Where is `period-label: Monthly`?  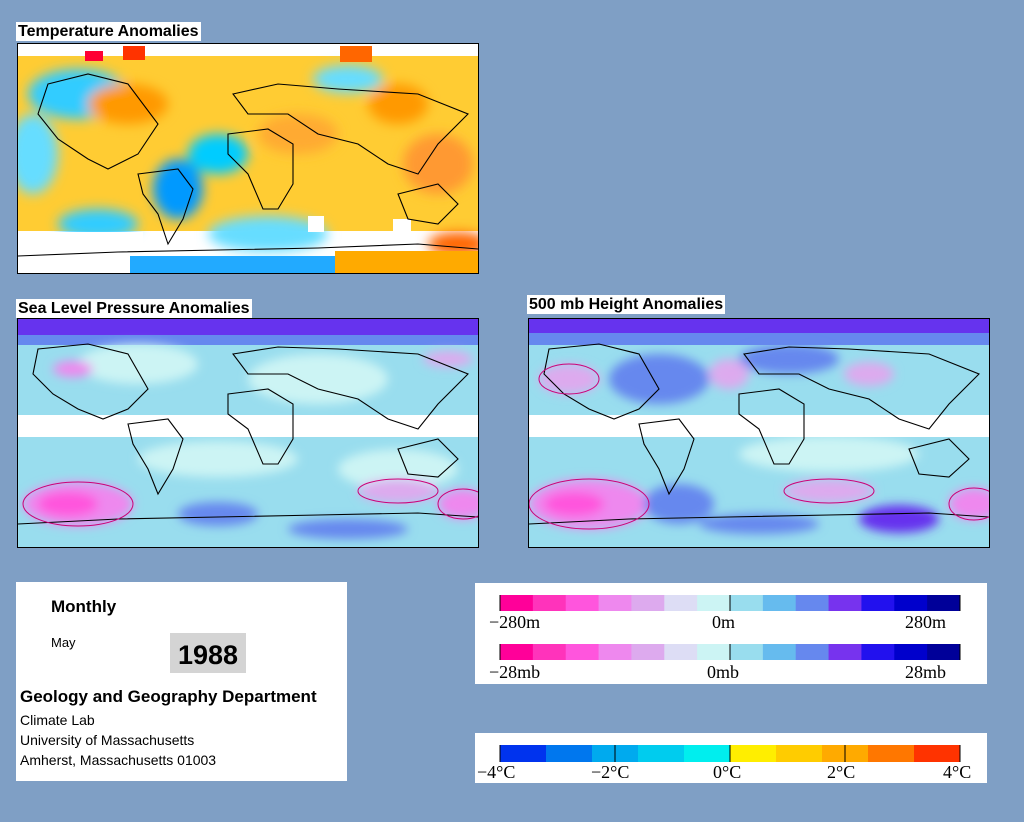
period-label: Monthly is located at coordinates (84, 606).